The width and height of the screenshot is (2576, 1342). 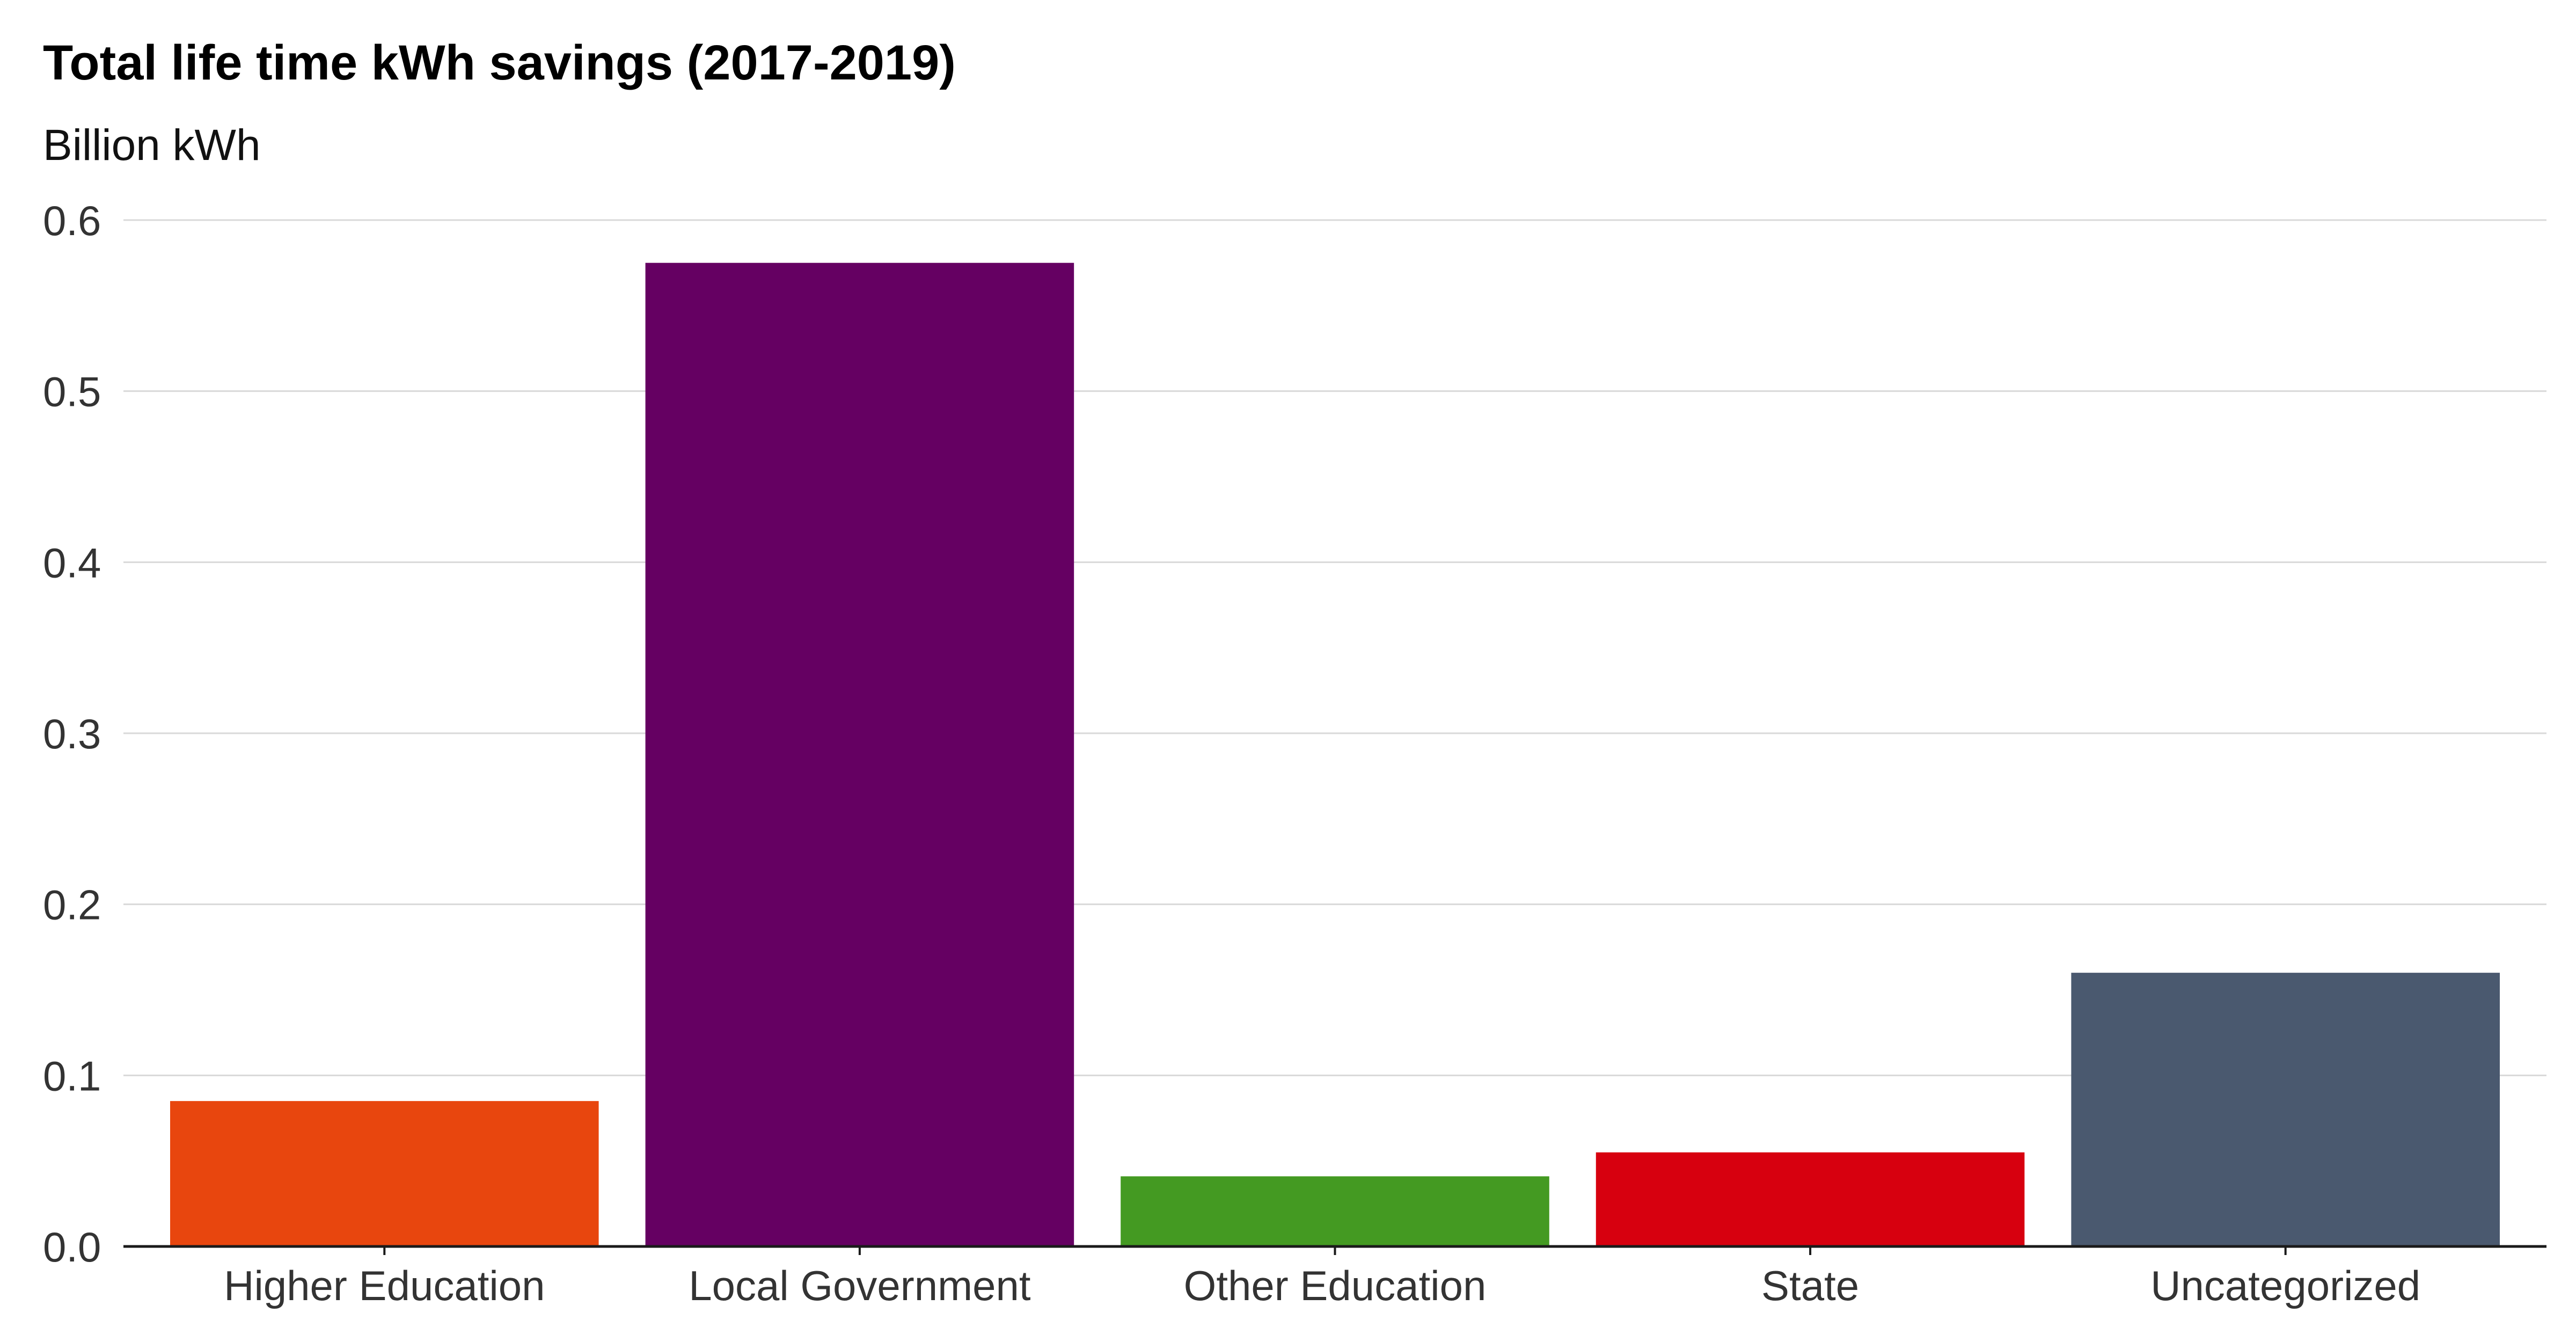 I want to click on y-tick-label: 0.1, so click(x=72, y=1076).